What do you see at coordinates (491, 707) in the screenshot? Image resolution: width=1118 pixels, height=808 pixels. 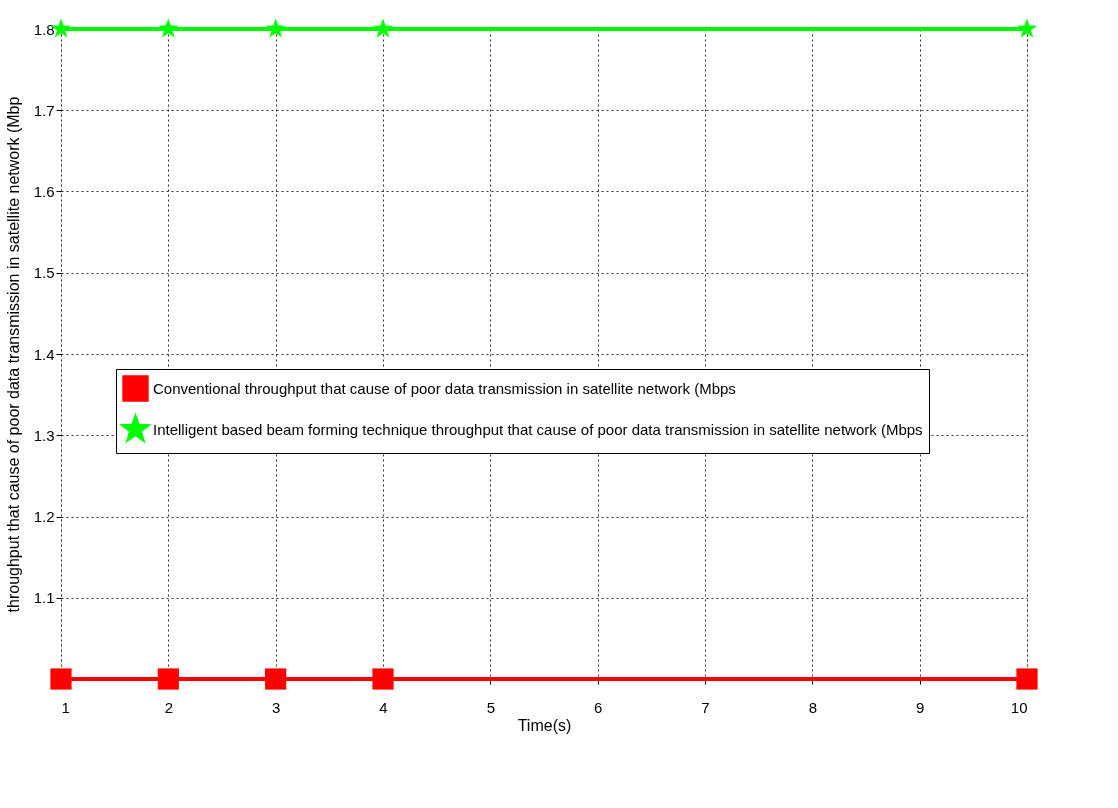 I see `x-tick-label: 5` at bounding box center [491, 707].